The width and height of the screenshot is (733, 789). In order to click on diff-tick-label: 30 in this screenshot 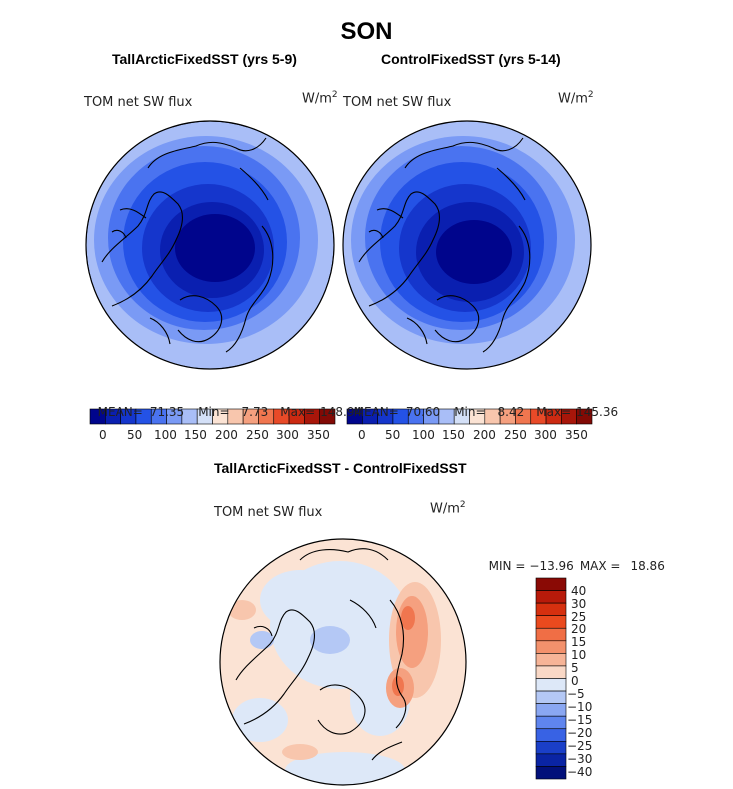, I will do `click(579, 604)`.